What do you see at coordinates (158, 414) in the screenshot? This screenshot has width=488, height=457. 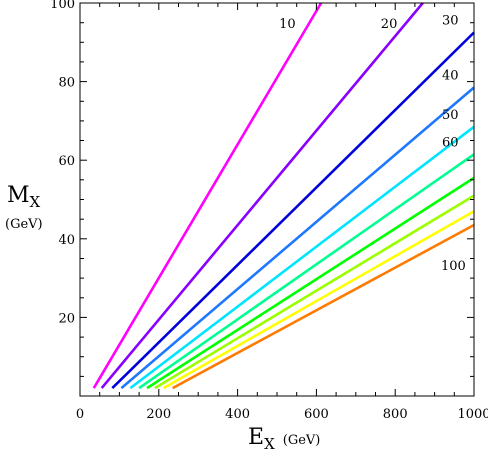 I see `x-tick-label: 200` at bounding box center [158, 414].